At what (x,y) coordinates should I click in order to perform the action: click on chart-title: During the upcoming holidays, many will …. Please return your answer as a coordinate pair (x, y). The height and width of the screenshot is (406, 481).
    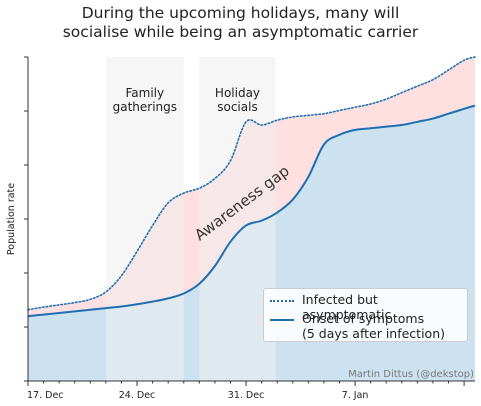
    Looking at the image, I should click on (240, 23).